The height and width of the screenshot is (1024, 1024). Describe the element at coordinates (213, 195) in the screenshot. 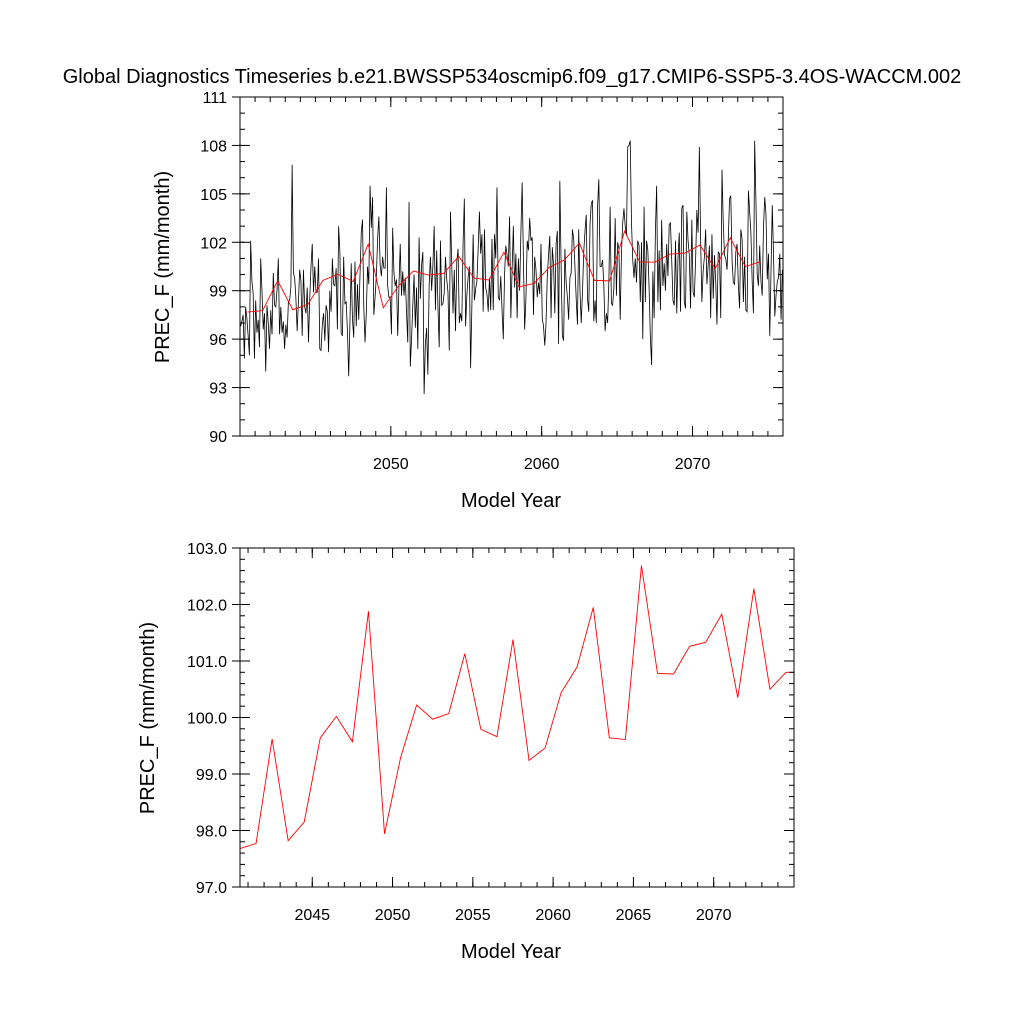

I see `y-tick-label: 105` at that location.